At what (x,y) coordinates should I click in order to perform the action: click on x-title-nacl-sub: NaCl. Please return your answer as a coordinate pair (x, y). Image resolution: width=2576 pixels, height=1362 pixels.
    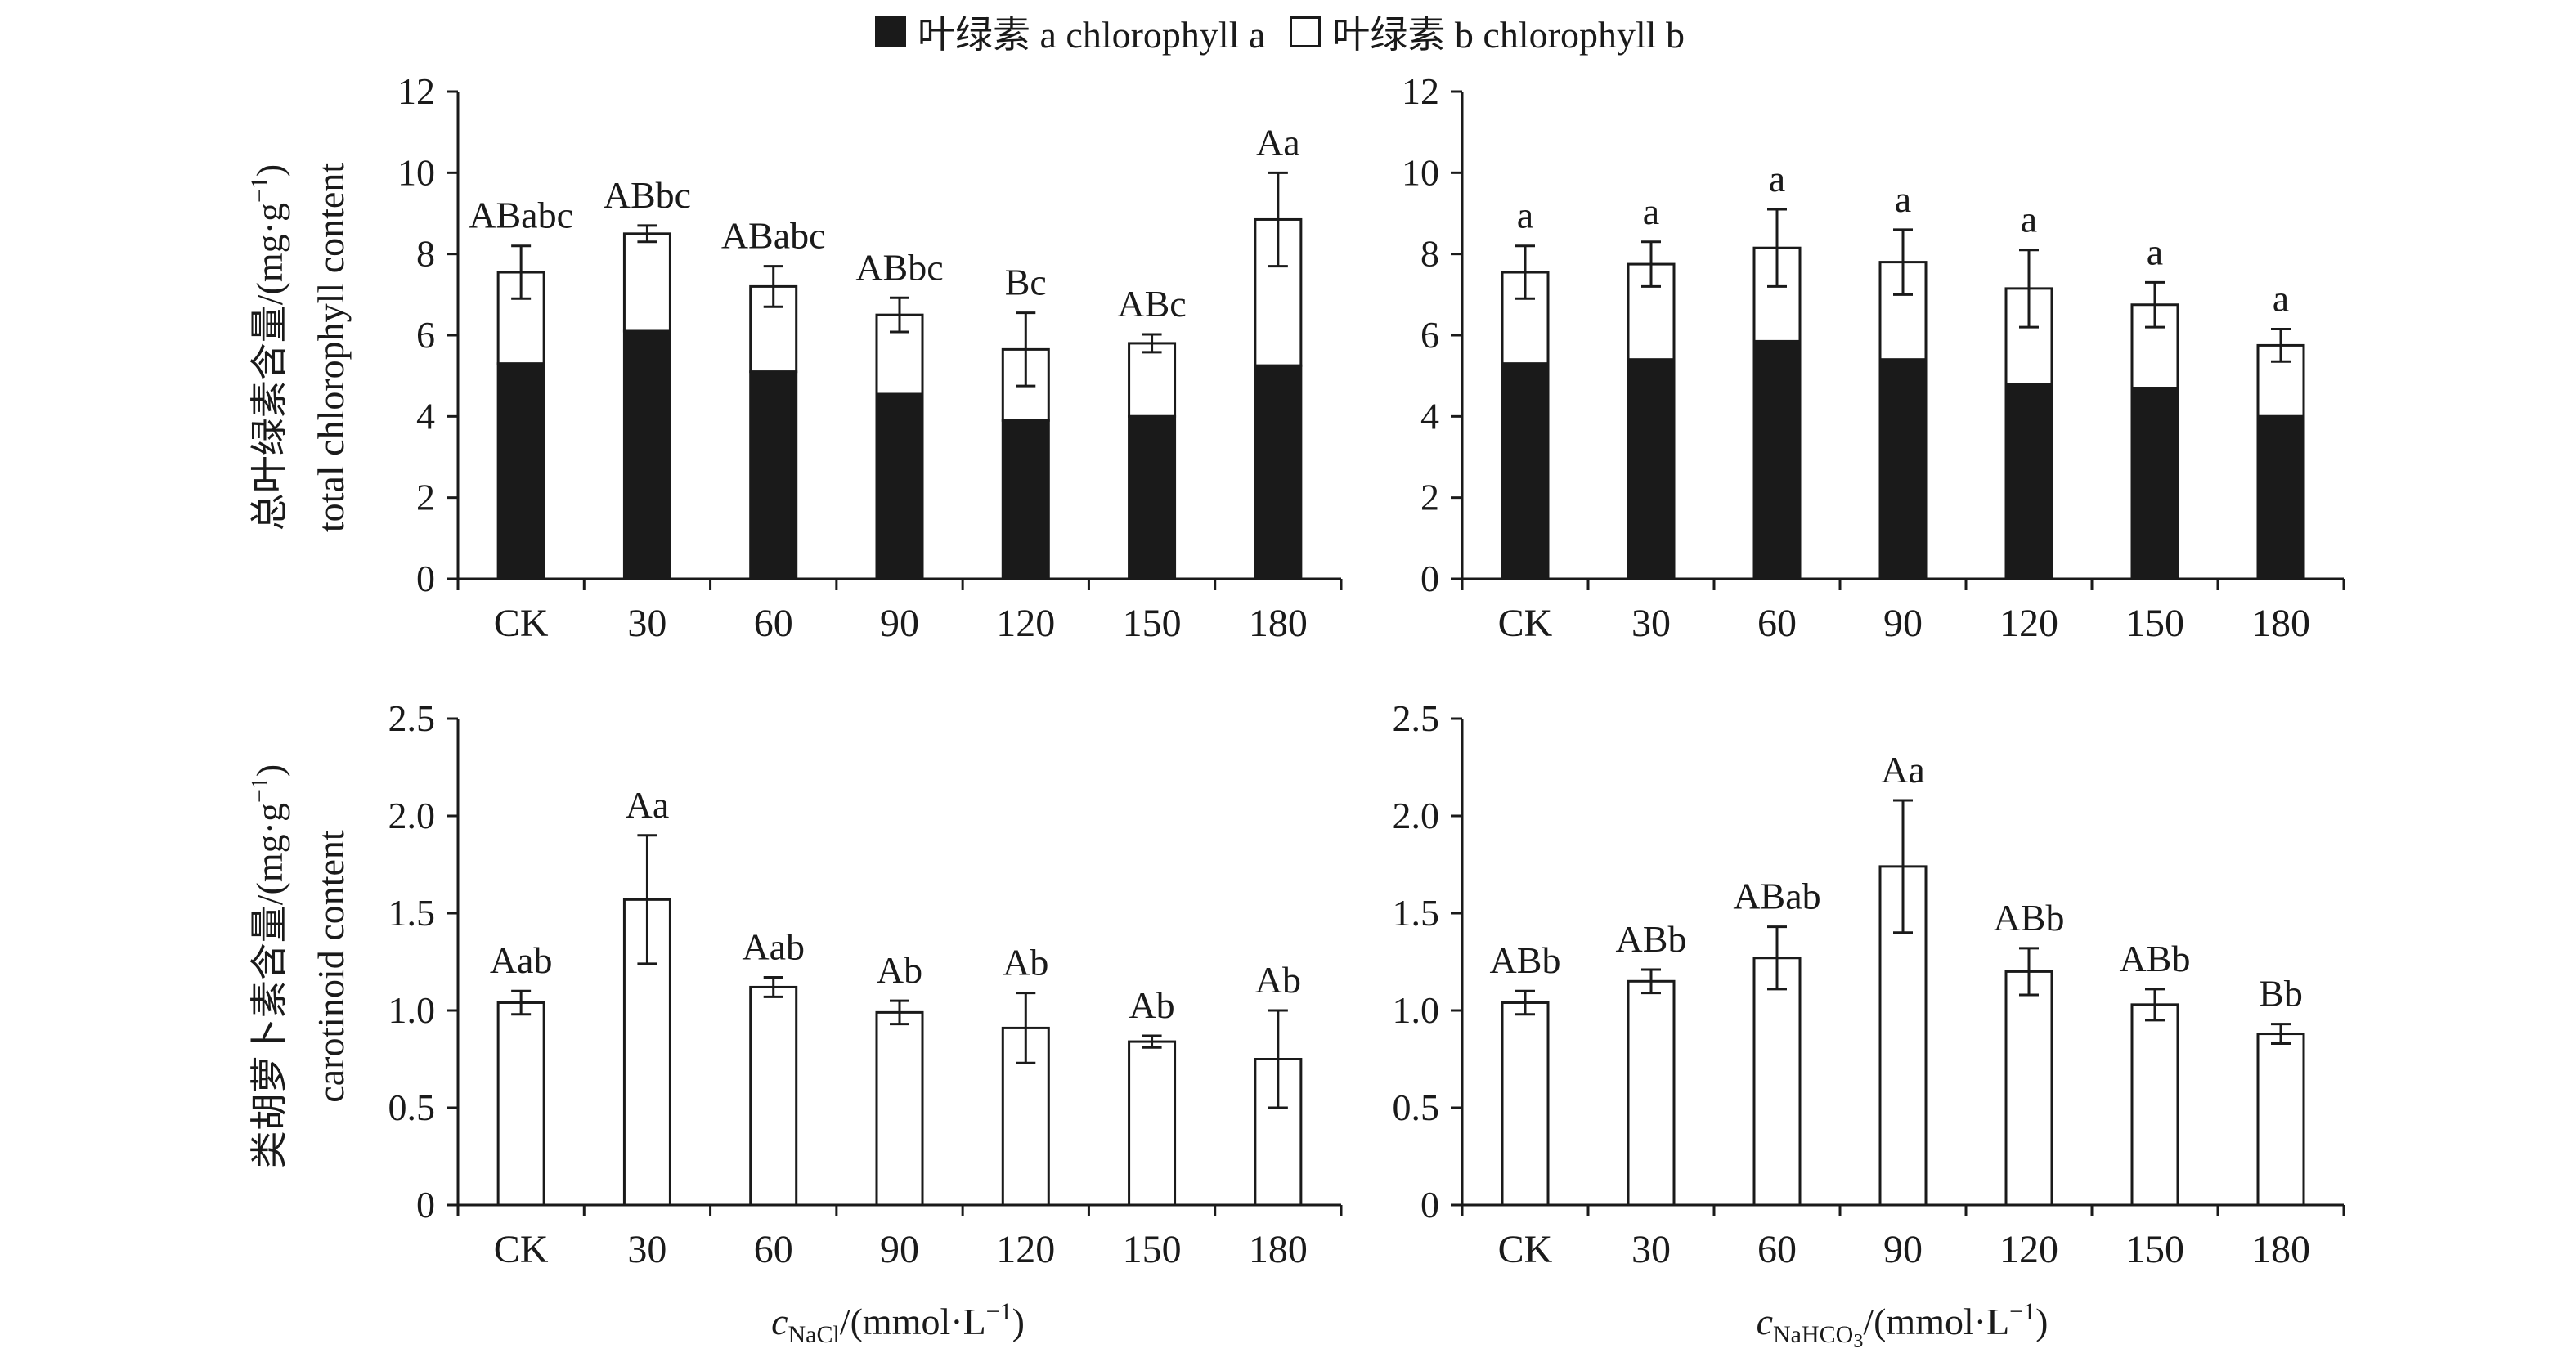
    Looking at the image, I should click on (813, 1334).